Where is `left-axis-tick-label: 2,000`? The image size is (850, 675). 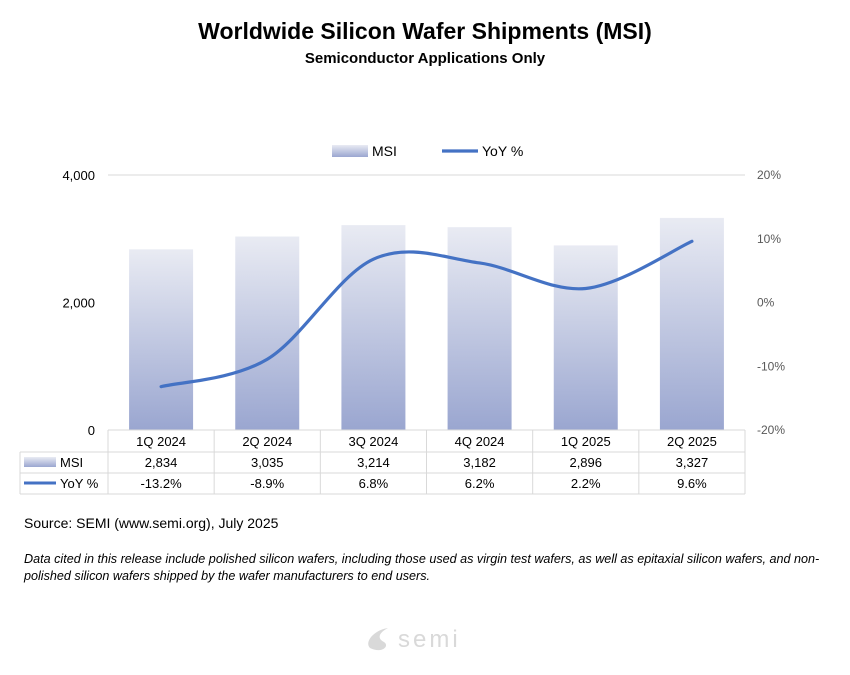
left-axis-tick-label: 2,000 is located at coordinates (78, 303).